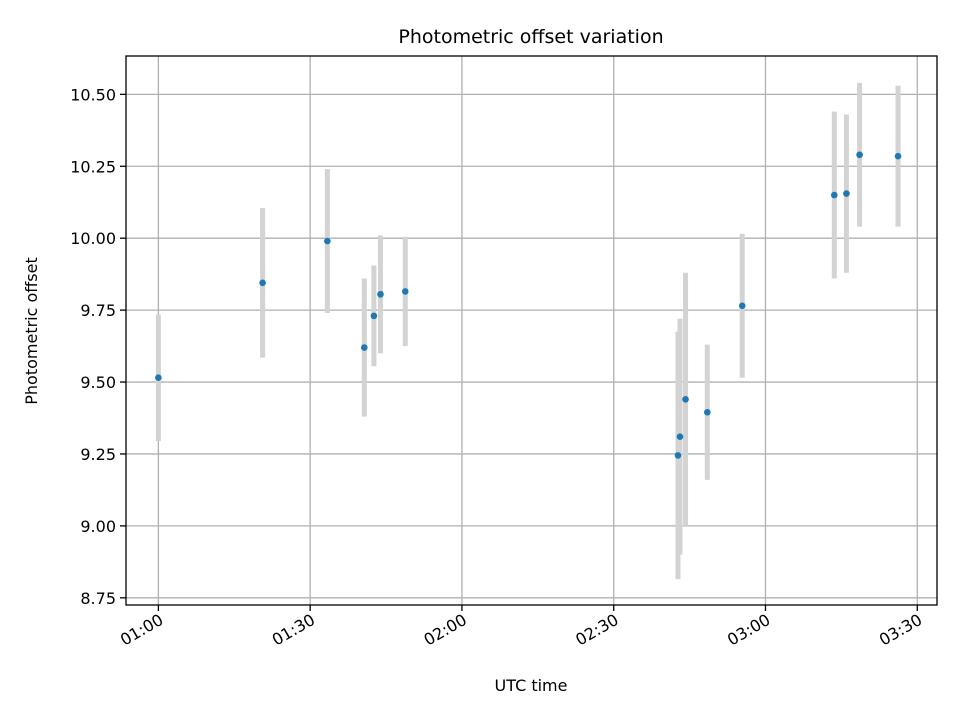 Image resolution: width=960 pixels, height=720 pixels. Describe the element at coordinates (530, 37) in the screenshot. I see `chart-title: Photometric offset variation` at that location.